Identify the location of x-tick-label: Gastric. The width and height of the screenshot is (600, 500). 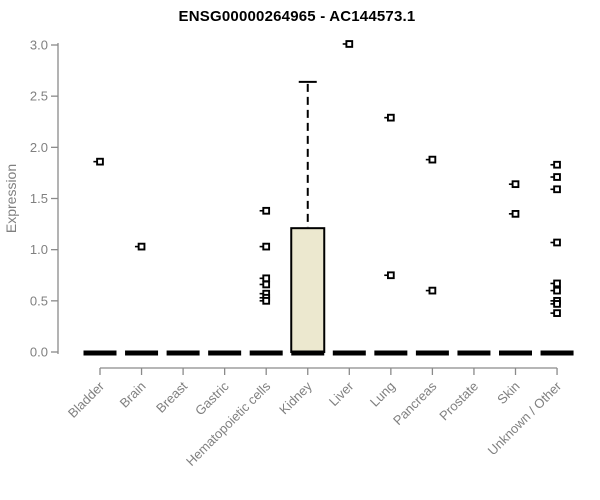
(212, 398).